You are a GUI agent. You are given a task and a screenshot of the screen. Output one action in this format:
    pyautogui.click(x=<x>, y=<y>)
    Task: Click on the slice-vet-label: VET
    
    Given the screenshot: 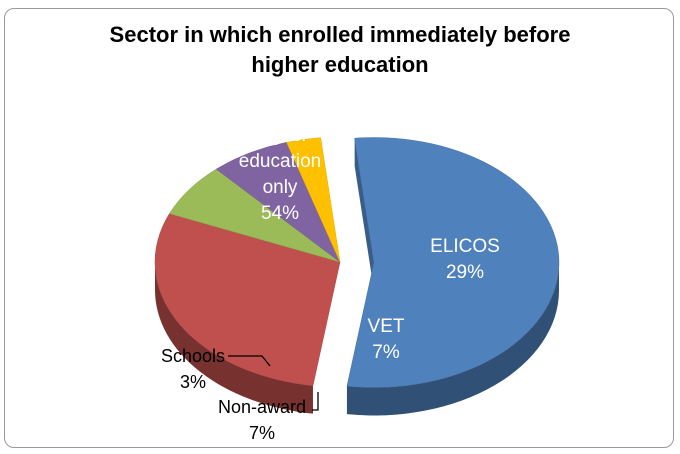 What is the action you would take?
    pyautogui.click(x=386, y=326)
    